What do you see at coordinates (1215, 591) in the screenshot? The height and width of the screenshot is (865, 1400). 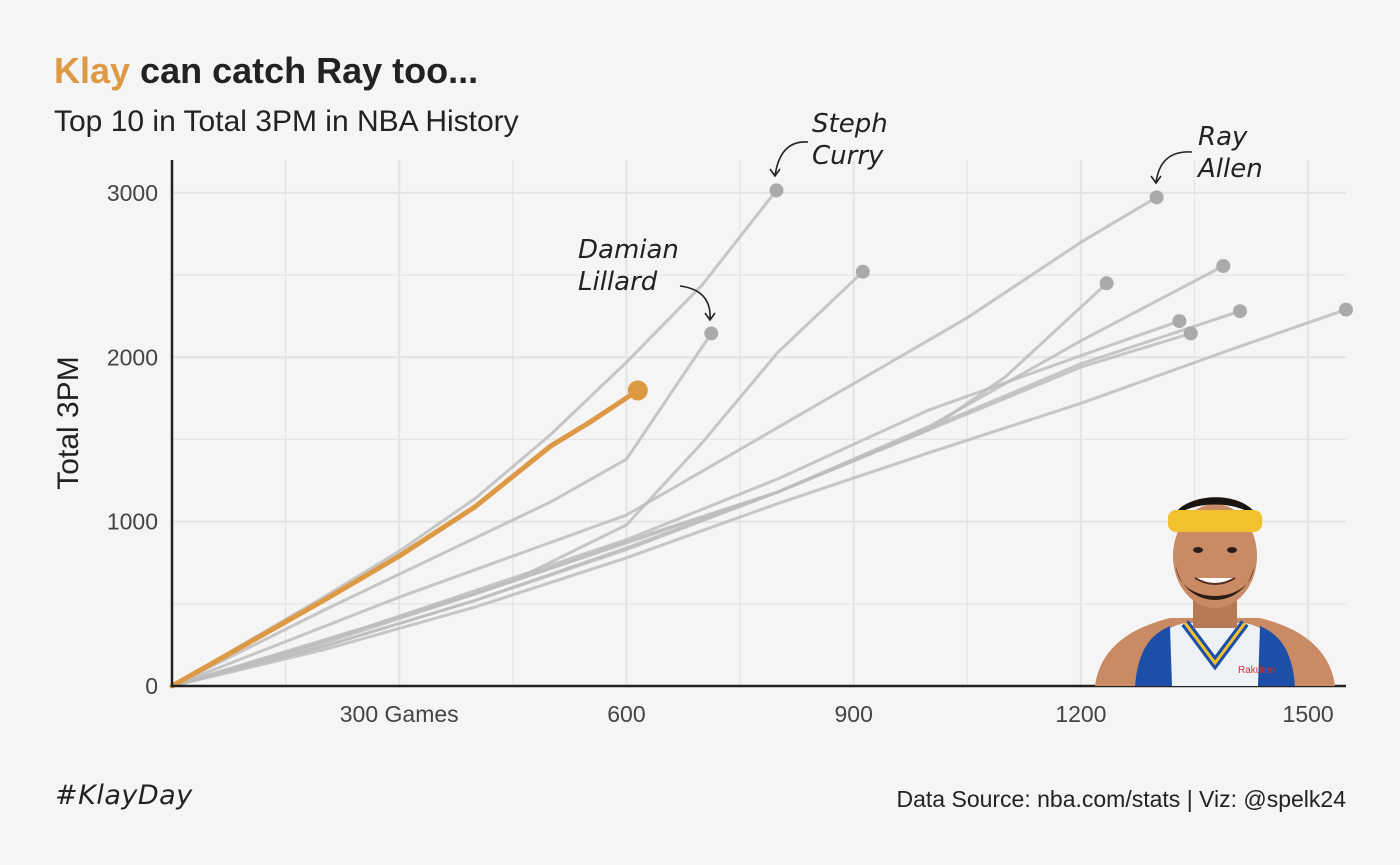 I see `player-photo: Rakuten` at bounding box center [1215, 591].